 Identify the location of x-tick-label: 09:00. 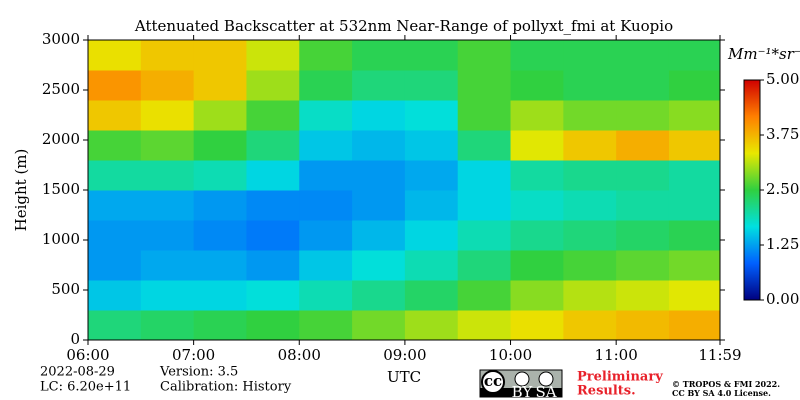
(404, 355).